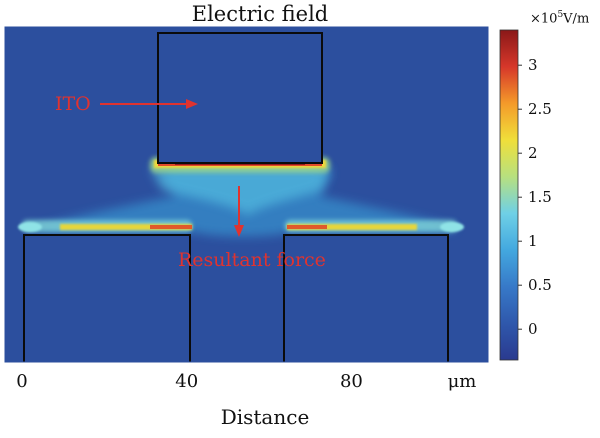 This screenshot has height=438, width=600. I want to click on force-arrow-head, so click(239, 231).